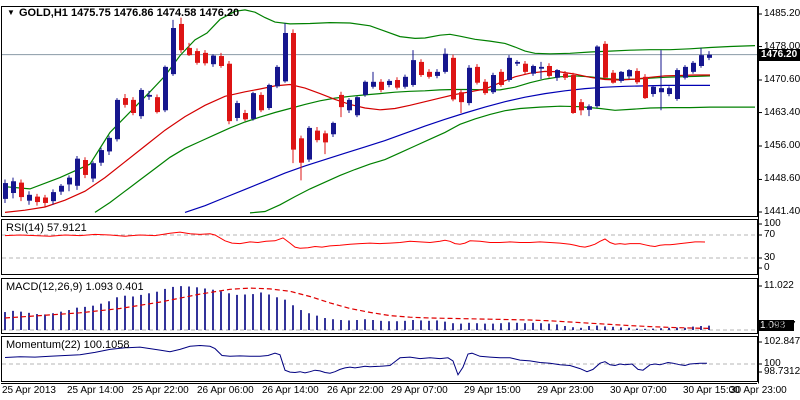  I want to click on rsi-panel, so click(379, 245).